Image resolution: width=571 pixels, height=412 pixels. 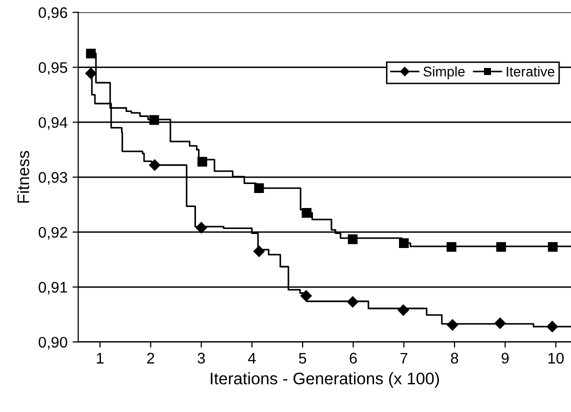 What do you see at coordinates (252, 358) in the screenshot?
I see `x-tick-label: 4` at bounding box center [252, 358].